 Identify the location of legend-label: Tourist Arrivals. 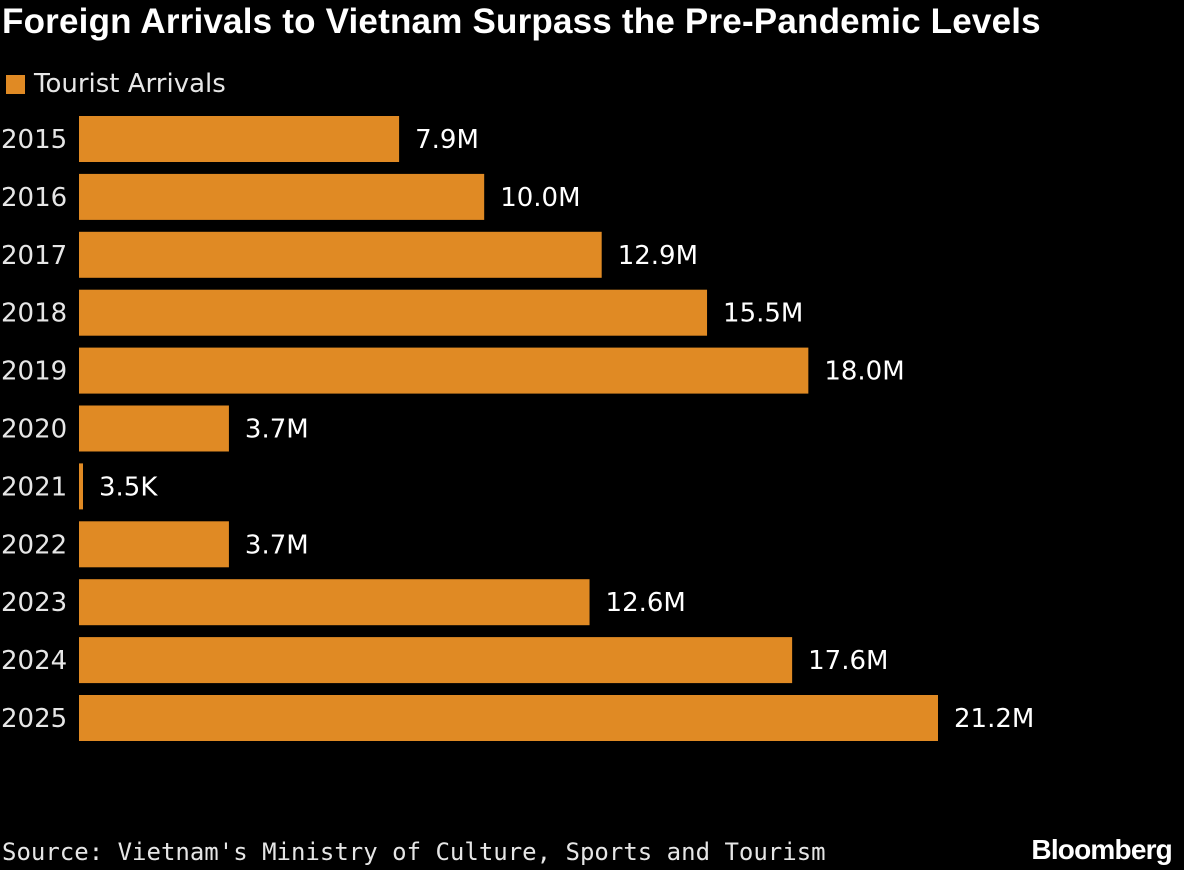
(130, 84).